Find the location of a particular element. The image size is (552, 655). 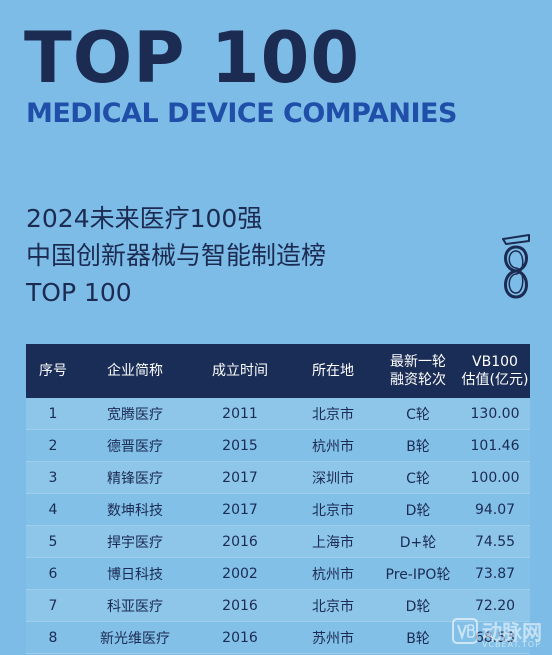

hero-subtitle: MEDICAL DEVICE COMPANIES is located at coordinates (241, 113).